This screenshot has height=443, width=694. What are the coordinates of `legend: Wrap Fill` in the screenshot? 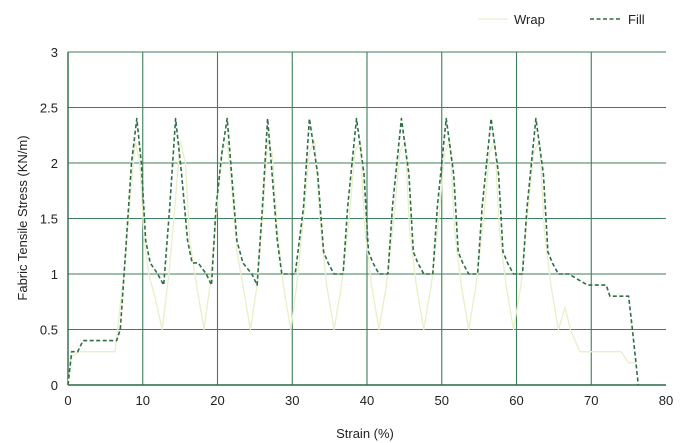 It's located at (561, 19).